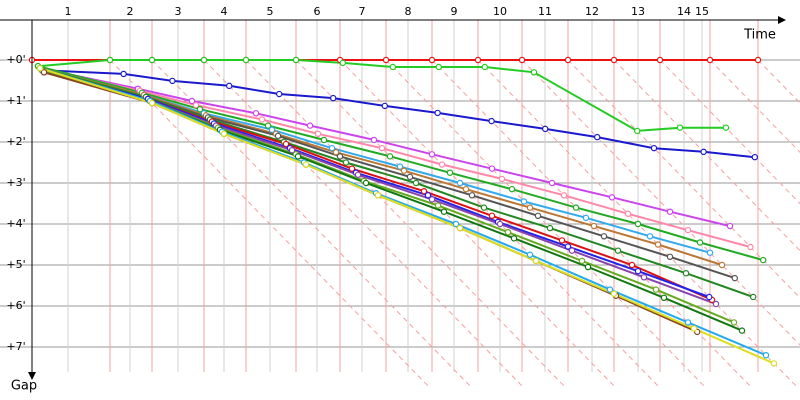 This screenshot has width=800, height=400. Describe the element at coordinates (408, 11) in the screenshot. I see `x-tick-label: 8` at that location.